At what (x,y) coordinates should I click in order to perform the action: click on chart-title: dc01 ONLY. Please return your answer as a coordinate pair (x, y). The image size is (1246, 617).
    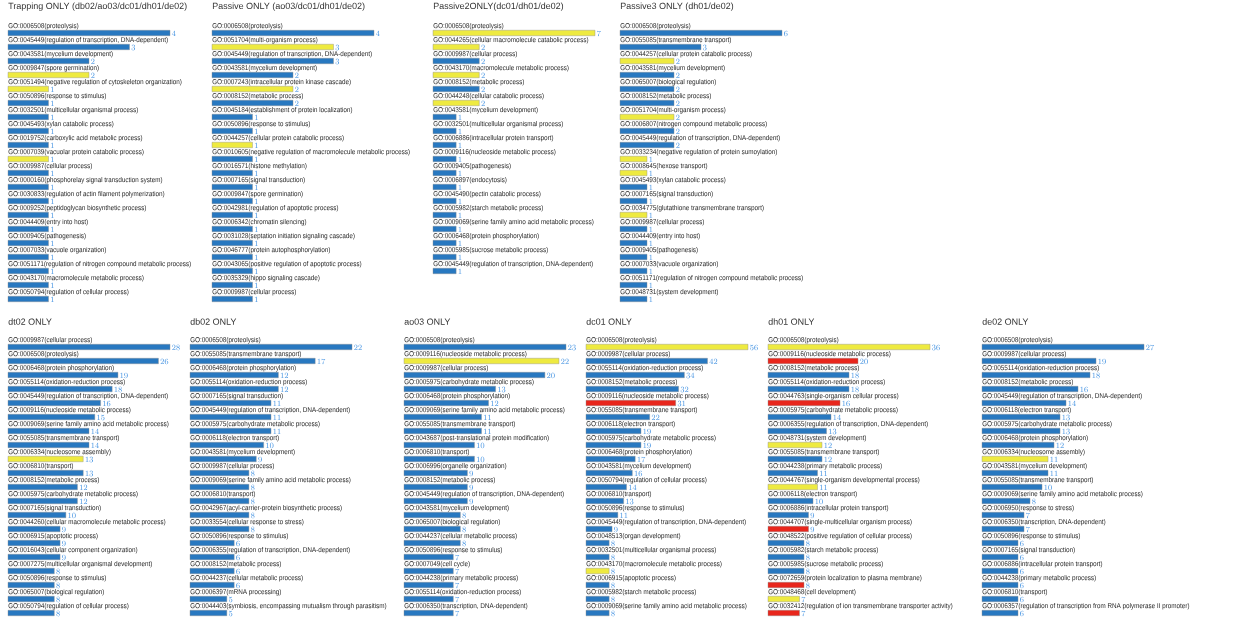
    Looking at the image, I should click on (609, 321).